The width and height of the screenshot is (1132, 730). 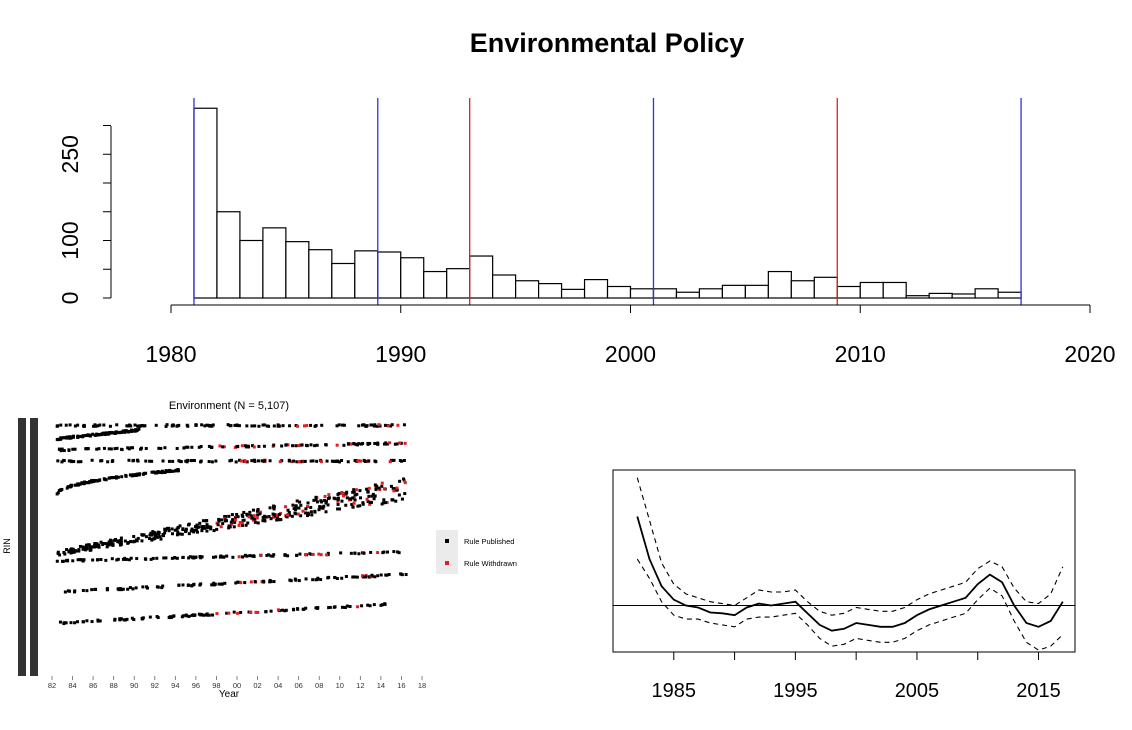 What do you see at coordinates (231, 524) in the screenshot?
I see `scatter-points` at bounding box center [231, 524].